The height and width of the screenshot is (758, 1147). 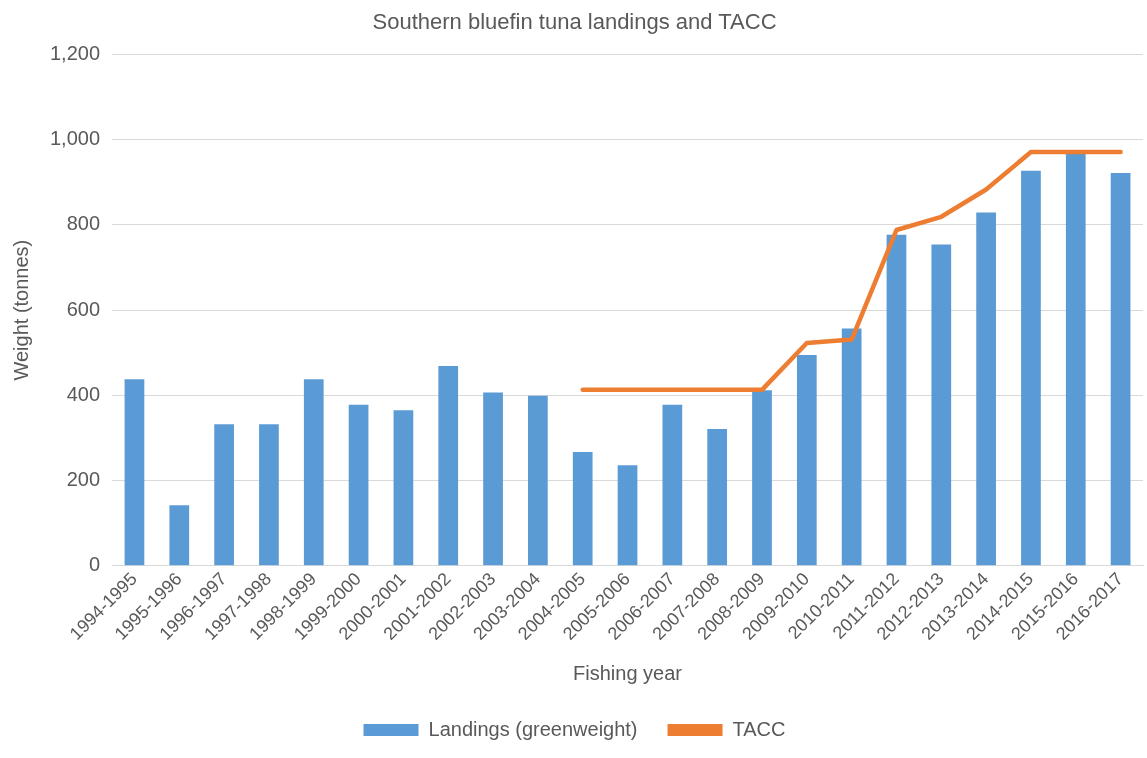 I want to click on y-tick-label: 400, so click(x=83, y=393).